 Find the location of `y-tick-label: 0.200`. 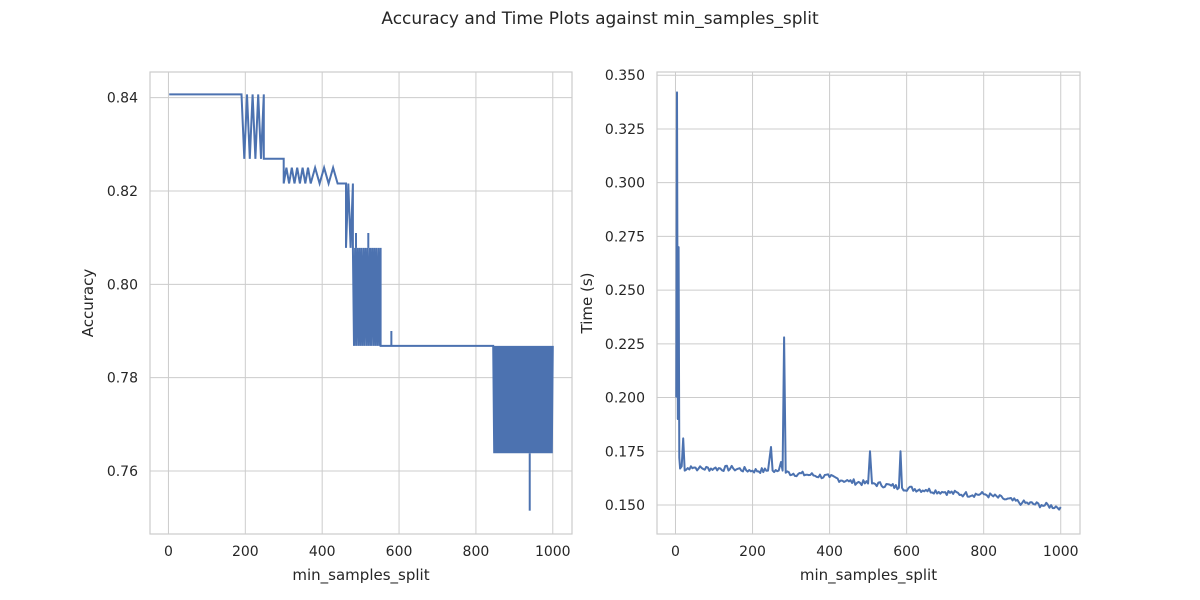

y-tick-label: 0.200 is located at coordinates (625, 399).